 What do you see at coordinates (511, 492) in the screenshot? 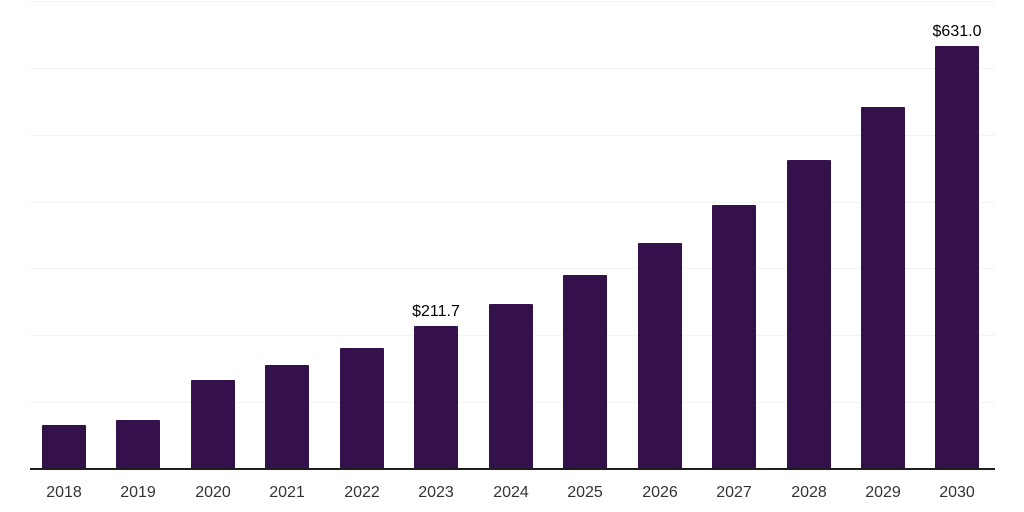
I see `x-tick-label-2024: 2024` at bounding box center [511, 492].